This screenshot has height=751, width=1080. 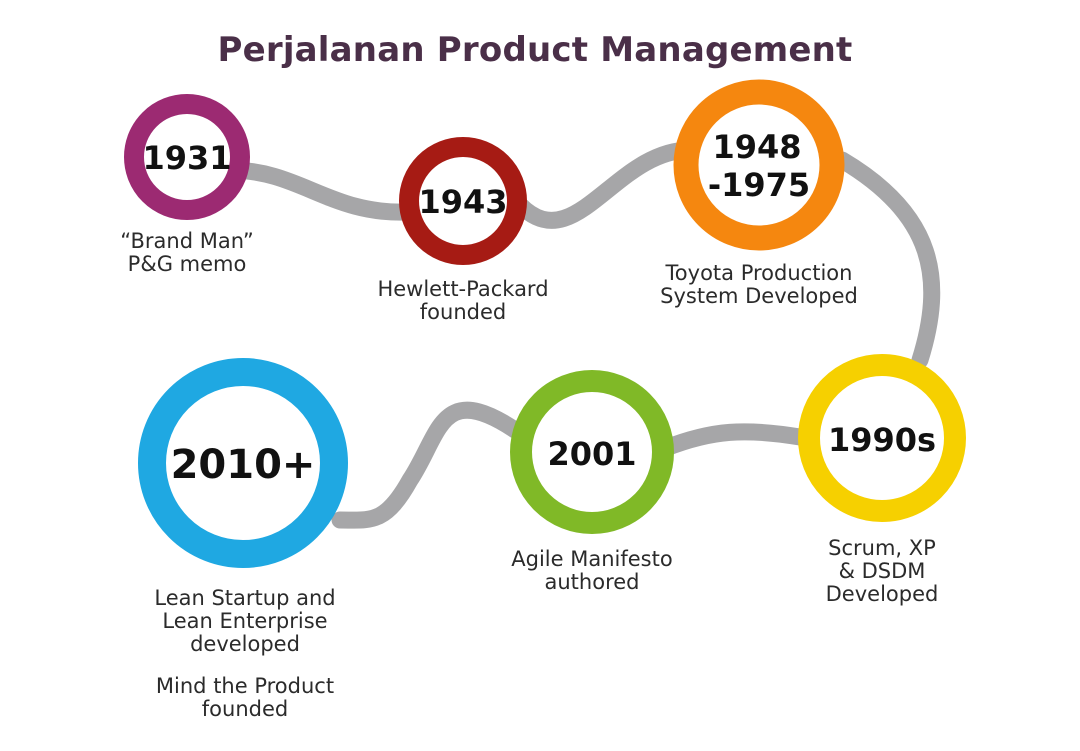 I want to click on milestone-1943-caption: Hewlett-Packard founded, so click(x=463, y=301).